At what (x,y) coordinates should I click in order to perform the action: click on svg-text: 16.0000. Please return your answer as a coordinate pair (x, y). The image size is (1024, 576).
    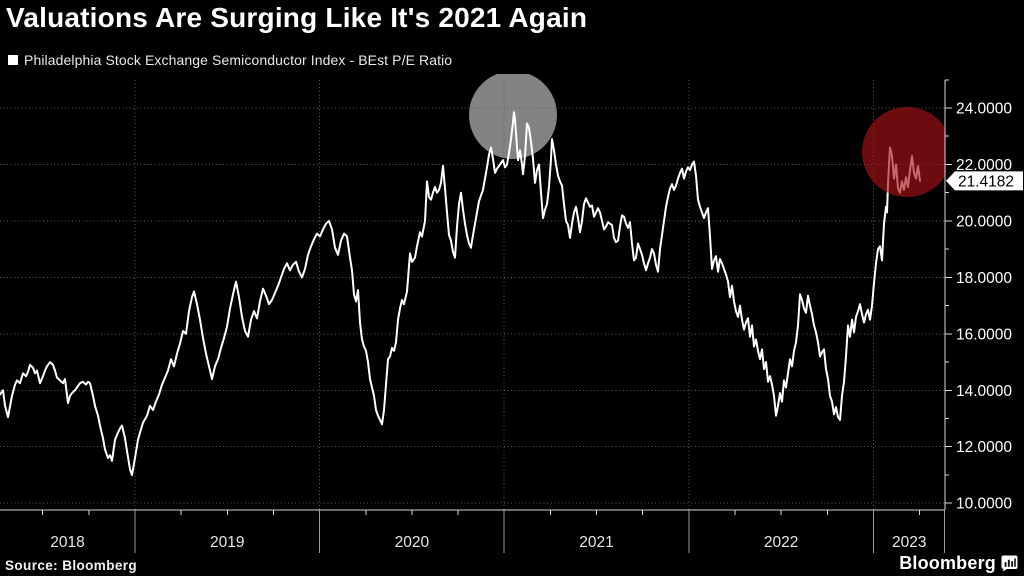
    Looking at the image, I should click on (984, 334).